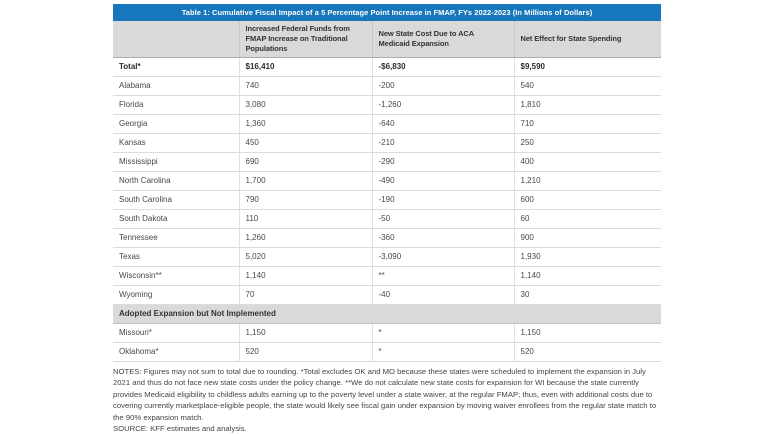 This screenshot has width=771, height=434. I want to click on value-cell: $9,590, so click(587, 67).